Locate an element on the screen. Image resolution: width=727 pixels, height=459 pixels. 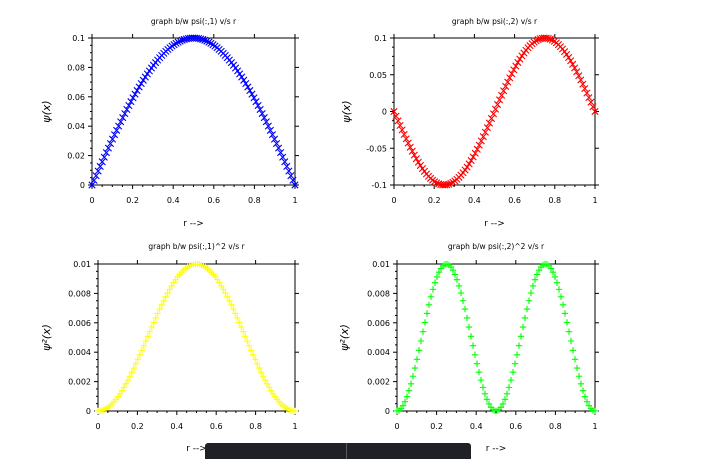
plot-2-title: graph b/w psi(:,2) v/s r is located at coordinates (495, 21).